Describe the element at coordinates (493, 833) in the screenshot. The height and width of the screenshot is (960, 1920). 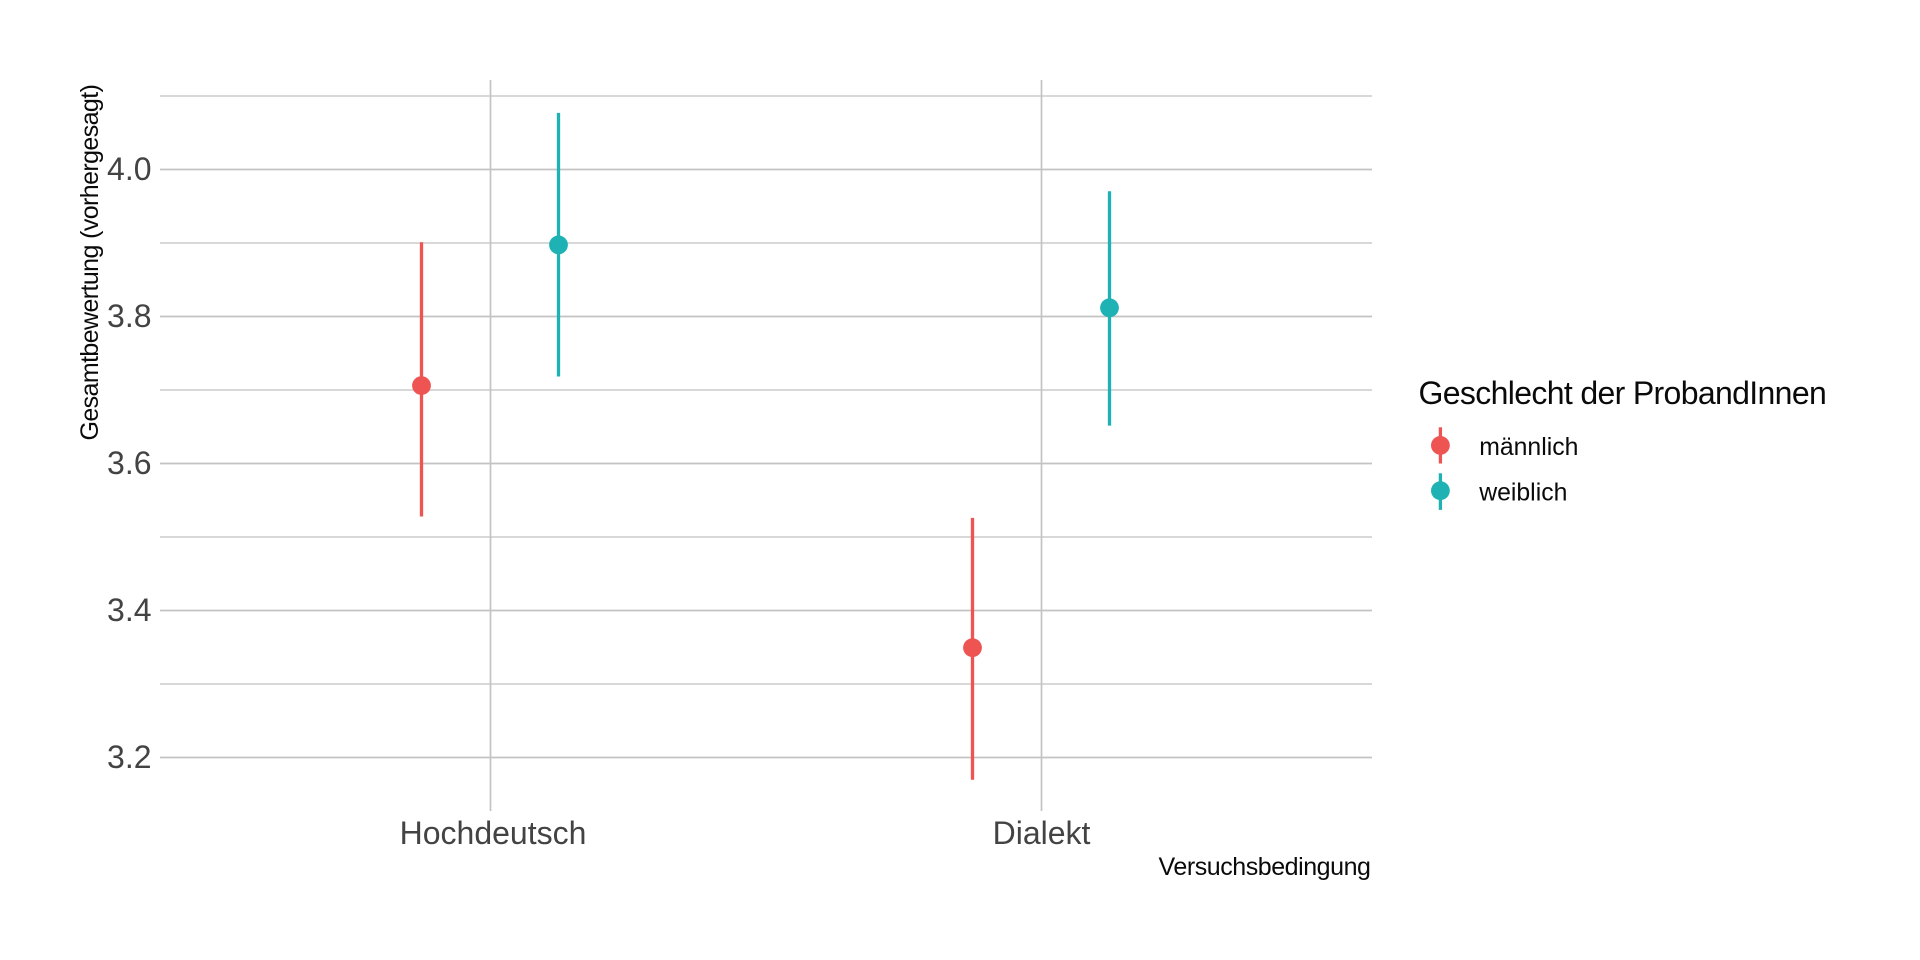
I see `svg-text: Hochdeutsch` at that location.